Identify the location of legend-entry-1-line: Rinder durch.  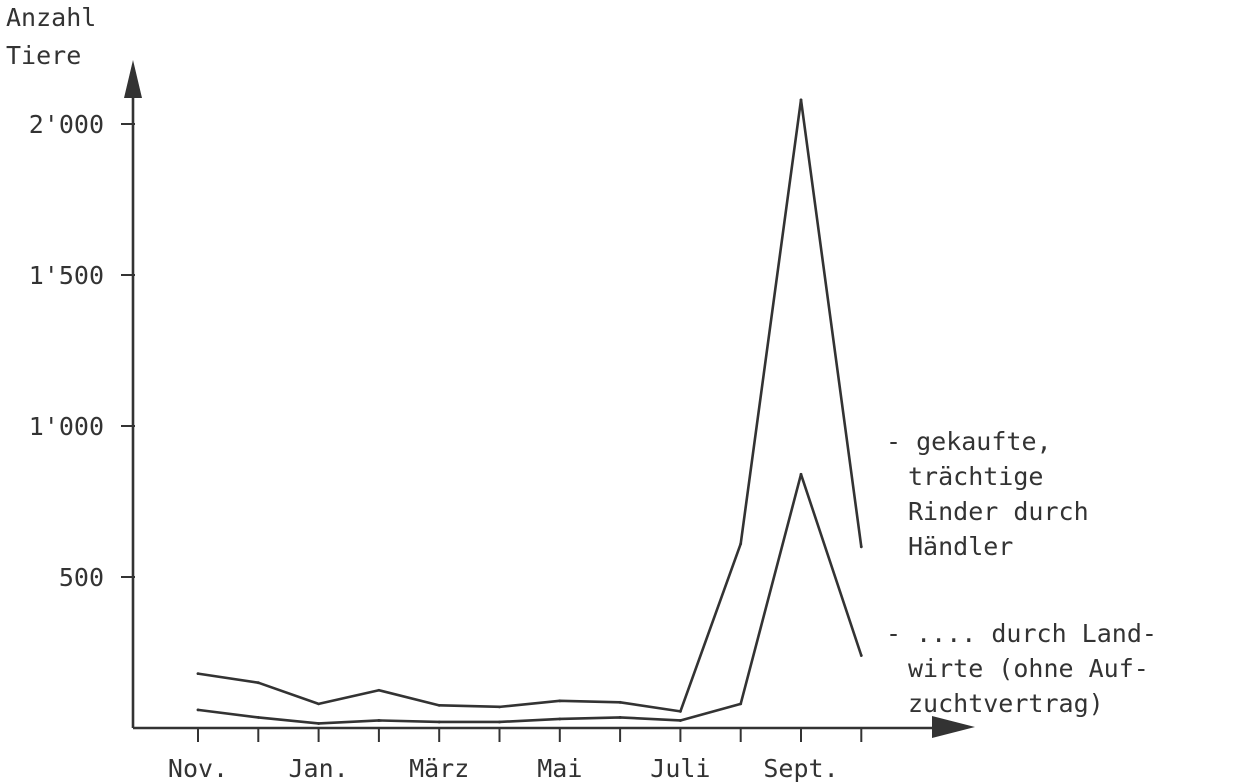
(998, 511).